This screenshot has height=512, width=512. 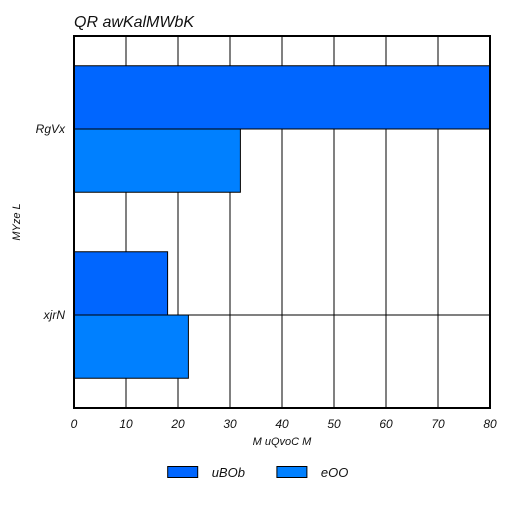 What do you see at coordinates (126, 424) in the screenshot?
I see `x-tick-label: 10` at bounding box center [126, 424].